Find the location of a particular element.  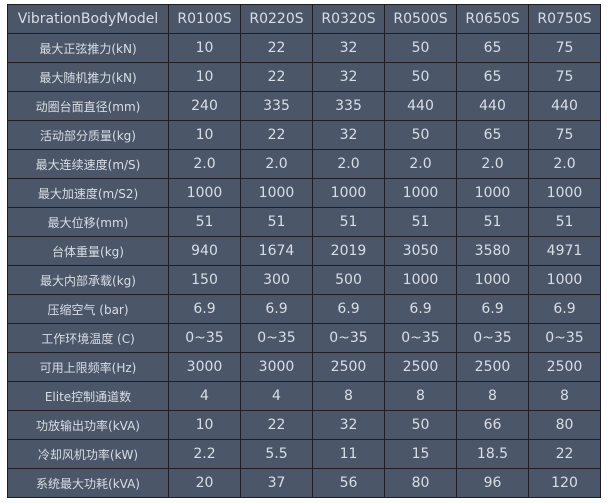

table-row: 系统最大功耗(kVA) 20 37 56 80 96 120 is located at coordinates (304, 483).